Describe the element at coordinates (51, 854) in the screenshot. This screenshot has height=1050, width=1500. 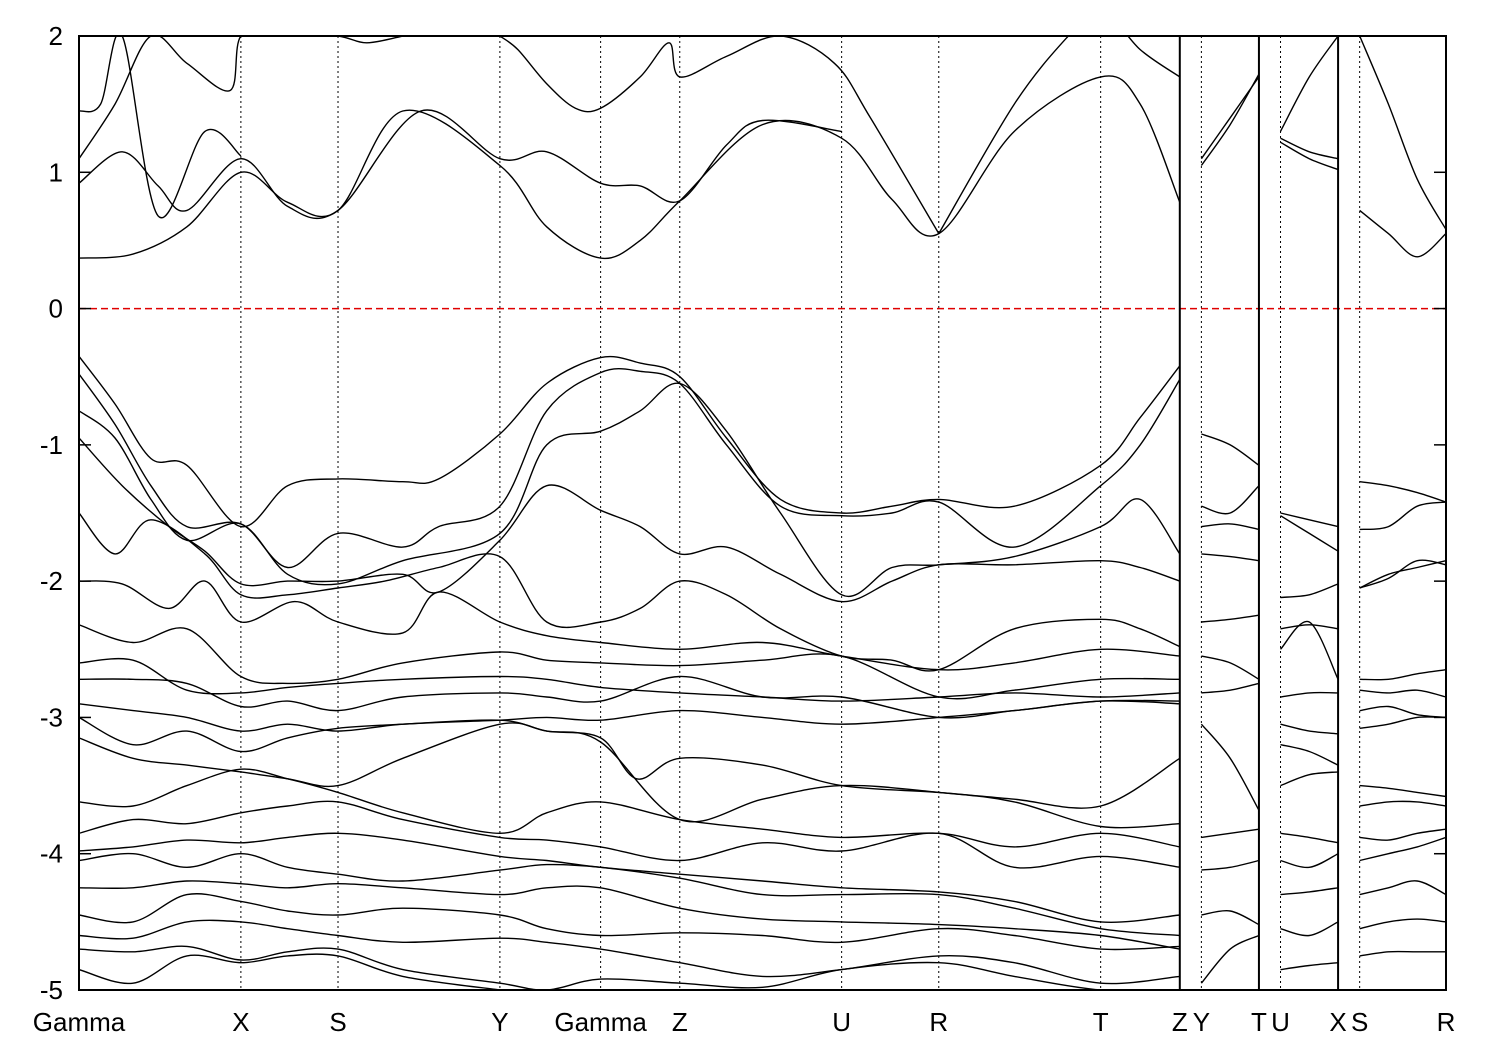
I see `y-tick-label: -4` at that location.